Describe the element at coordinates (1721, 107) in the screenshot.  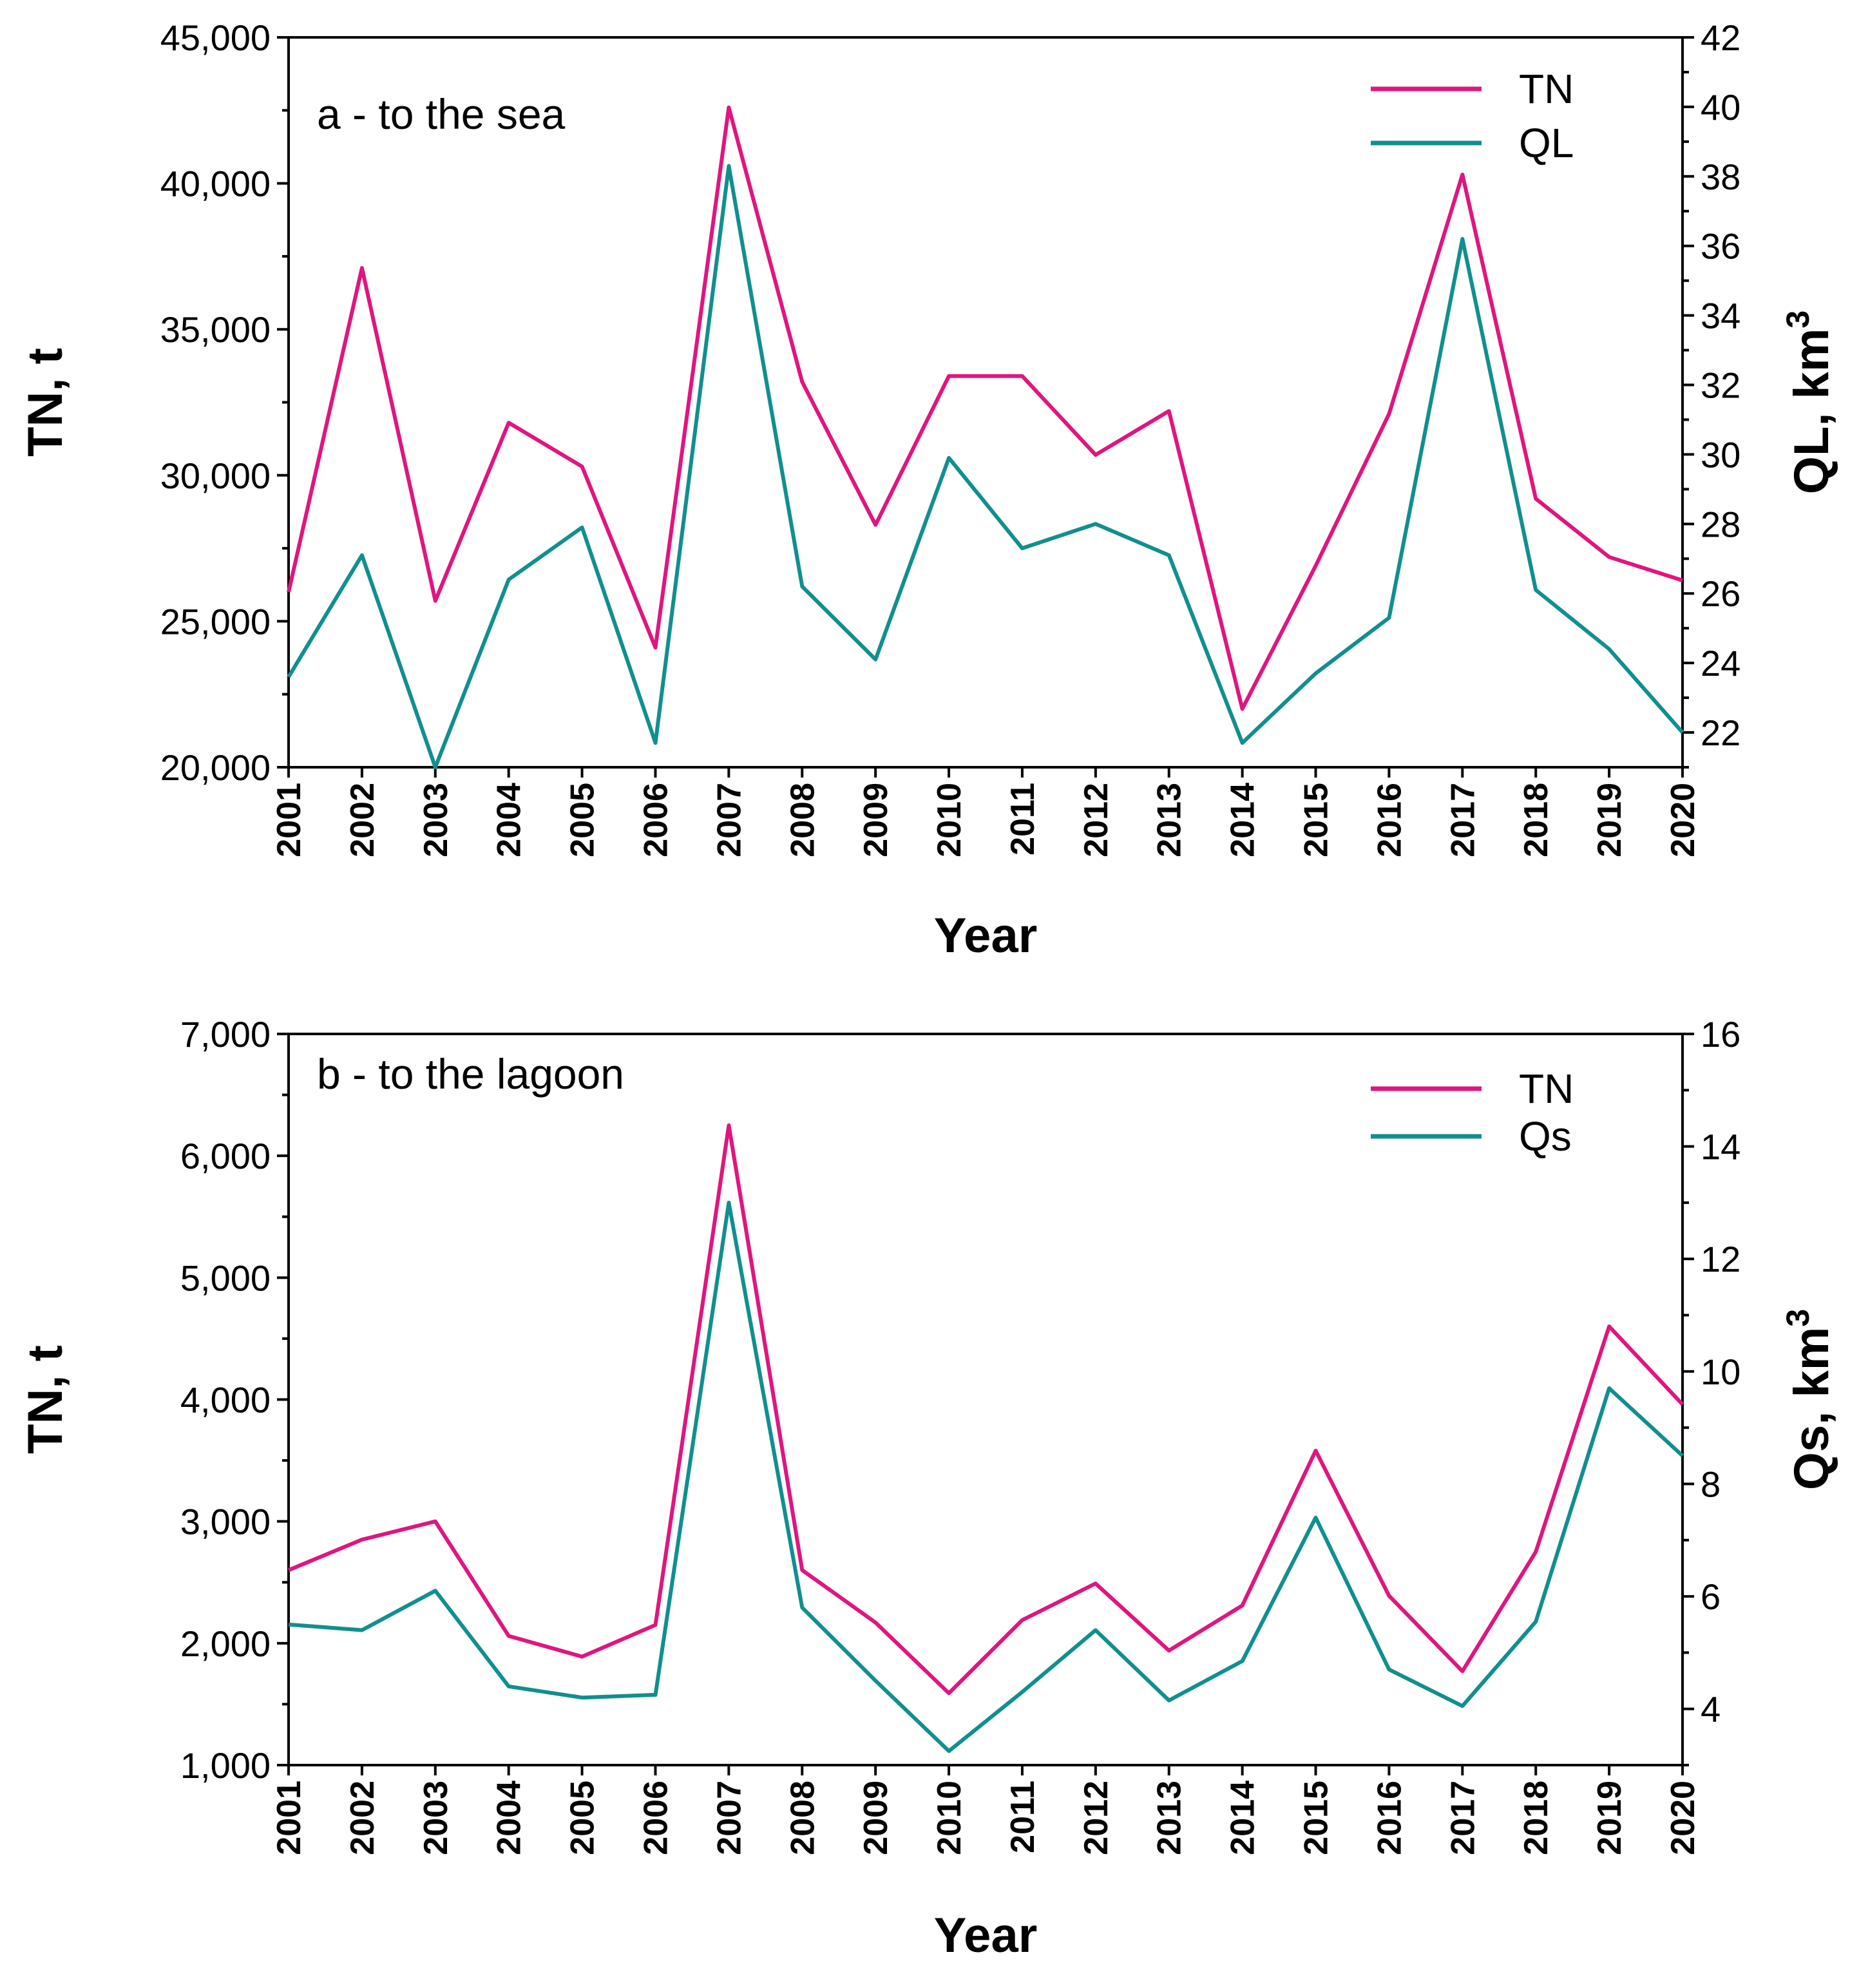
I see `right-y-tick-label: 40` at that location.